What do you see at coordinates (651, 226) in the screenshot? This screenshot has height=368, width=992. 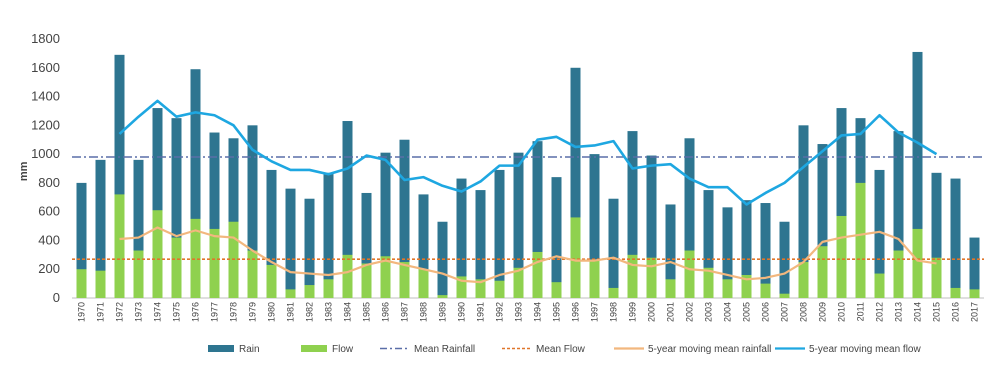 I see `rain-bar-2000` at bounding box center [651, 226].